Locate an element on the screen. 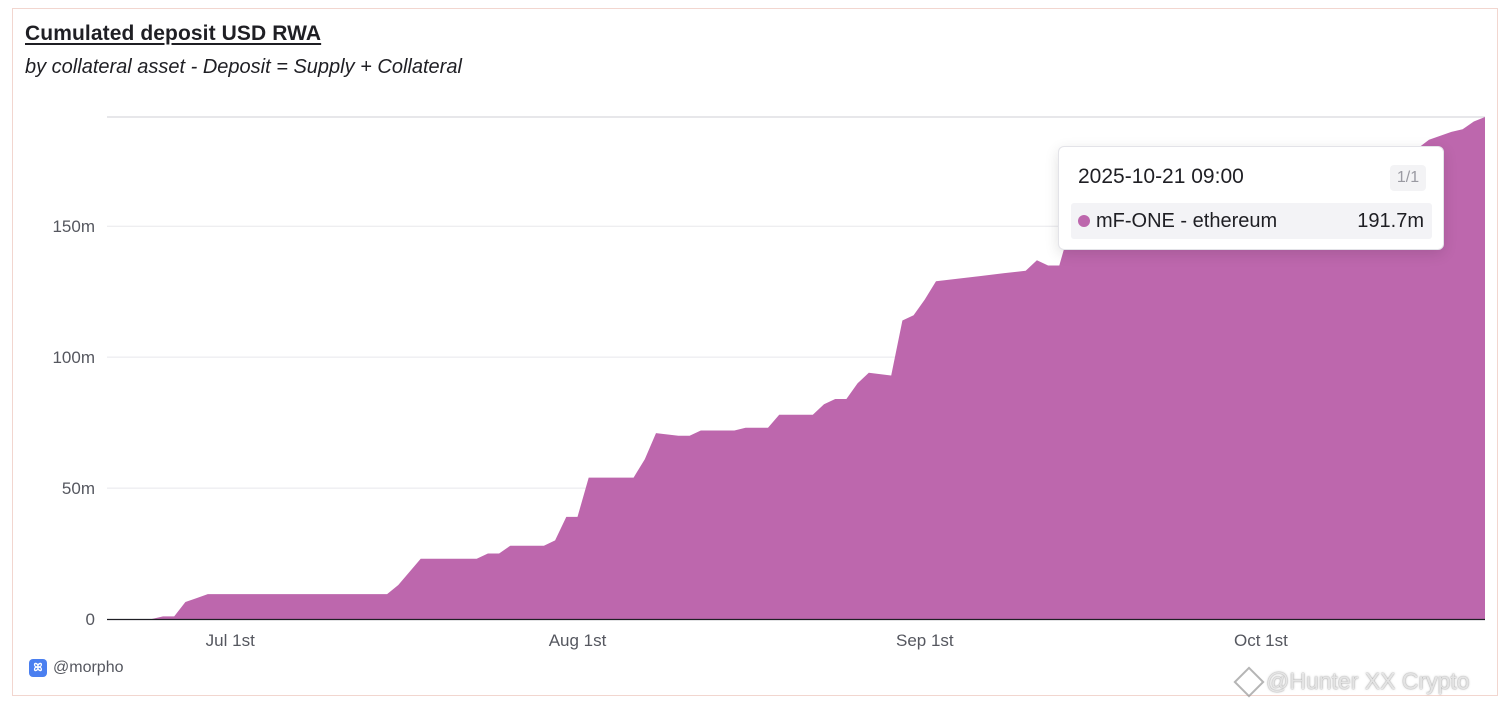 The height and width of the screenshot is (708, 1500). brand-credit: ꕤ @morpho is located at coordinates (76, 668).